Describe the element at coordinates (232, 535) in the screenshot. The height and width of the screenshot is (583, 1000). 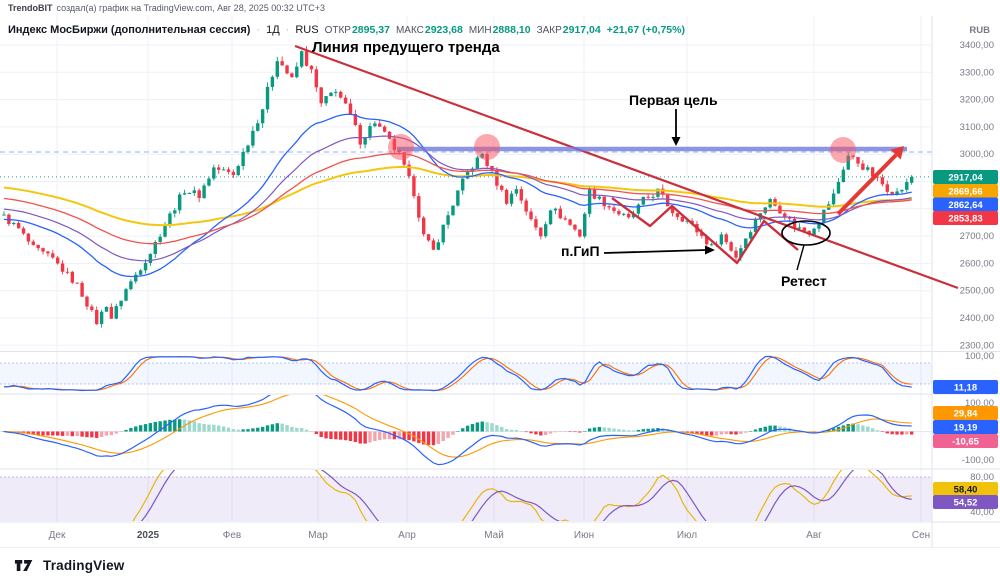
I see `time-axis-label: Фев` at that location.